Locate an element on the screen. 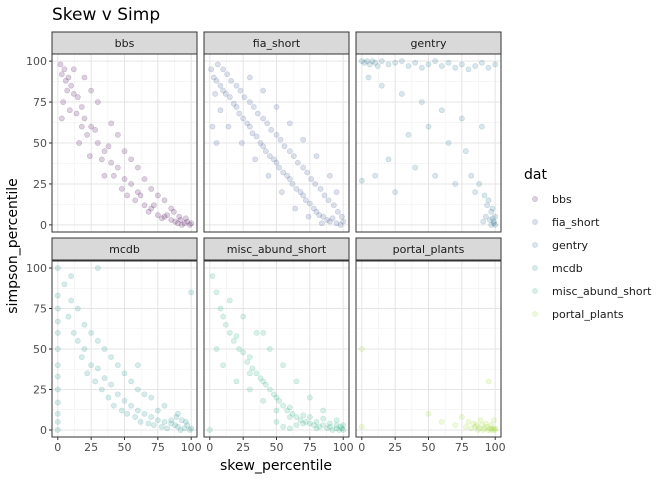  legend-key-fia_short is located at coordinates (535, 222).